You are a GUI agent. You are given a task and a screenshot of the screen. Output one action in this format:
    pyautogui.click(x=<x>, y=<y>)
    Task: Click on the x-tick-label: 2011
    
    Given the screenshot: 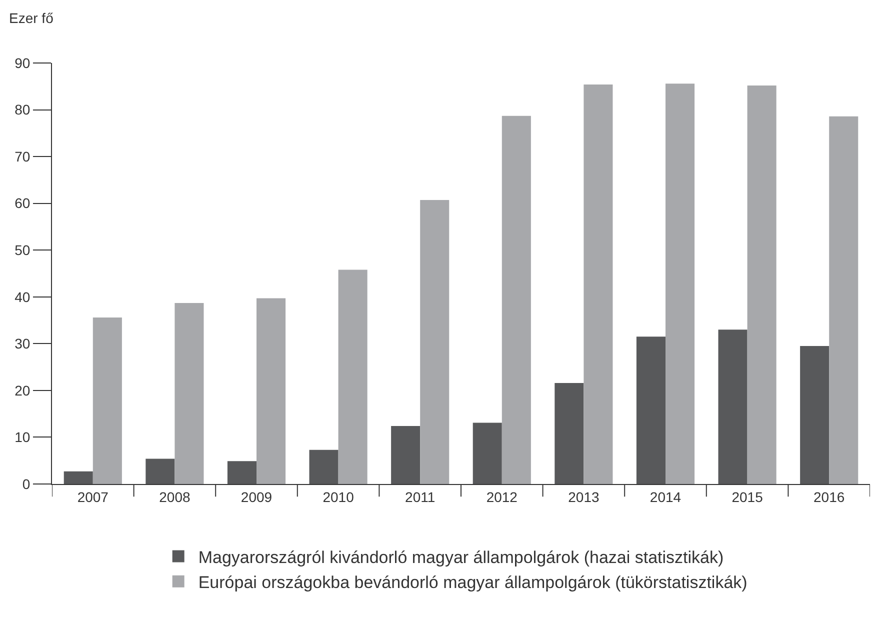 What is the action you would take?
    pyautogui.click(x=420, y=496)
    